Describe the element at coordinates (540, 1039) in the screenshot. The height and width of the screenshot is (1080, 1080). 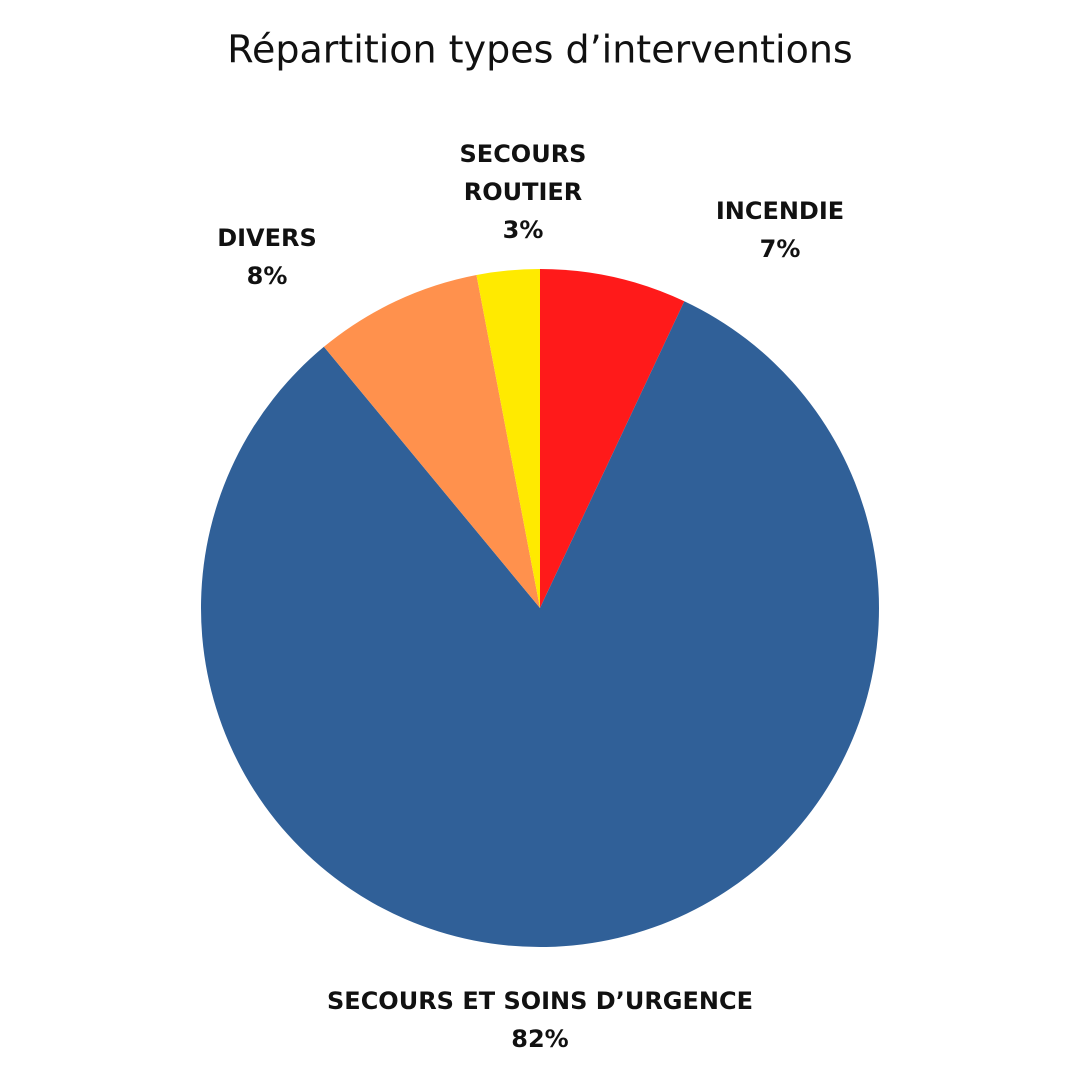
I see `value-label: 82%` at that location.